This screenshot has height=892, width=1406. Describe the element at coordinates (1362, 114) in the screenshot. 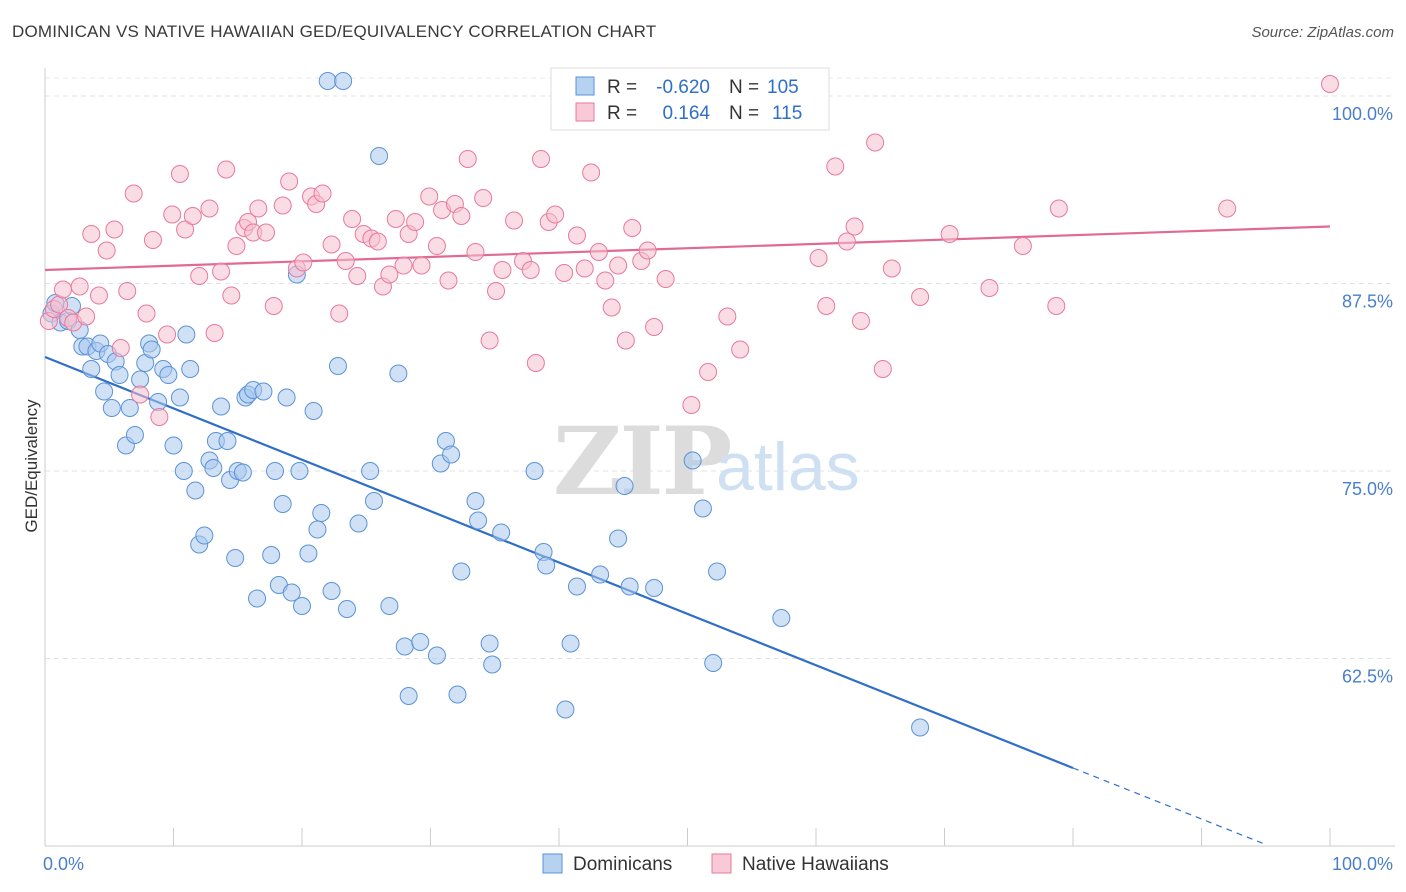

I see `y-tick-label-3: 100.0%` at that location.